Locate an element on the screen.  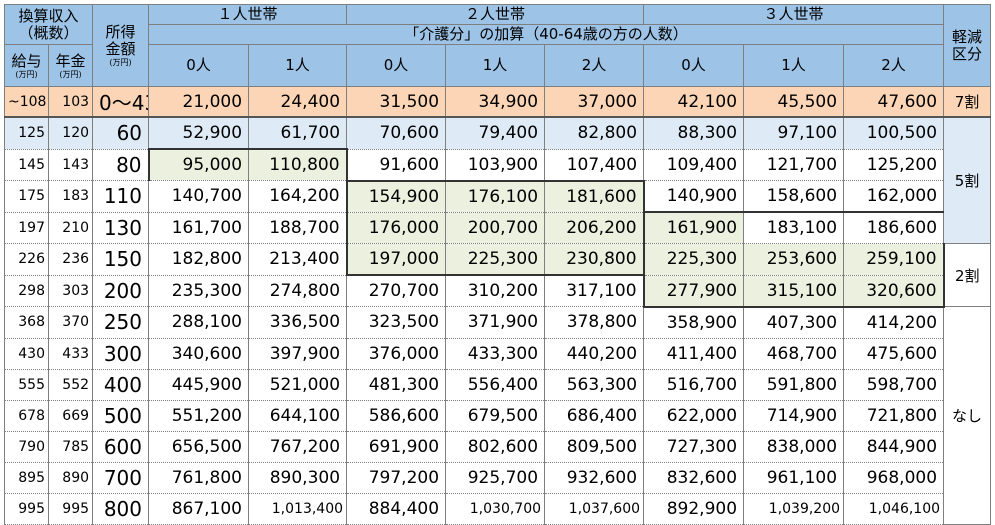
shotoku-header: 所得 金額 (万円) is located at coordinates (121, 45).